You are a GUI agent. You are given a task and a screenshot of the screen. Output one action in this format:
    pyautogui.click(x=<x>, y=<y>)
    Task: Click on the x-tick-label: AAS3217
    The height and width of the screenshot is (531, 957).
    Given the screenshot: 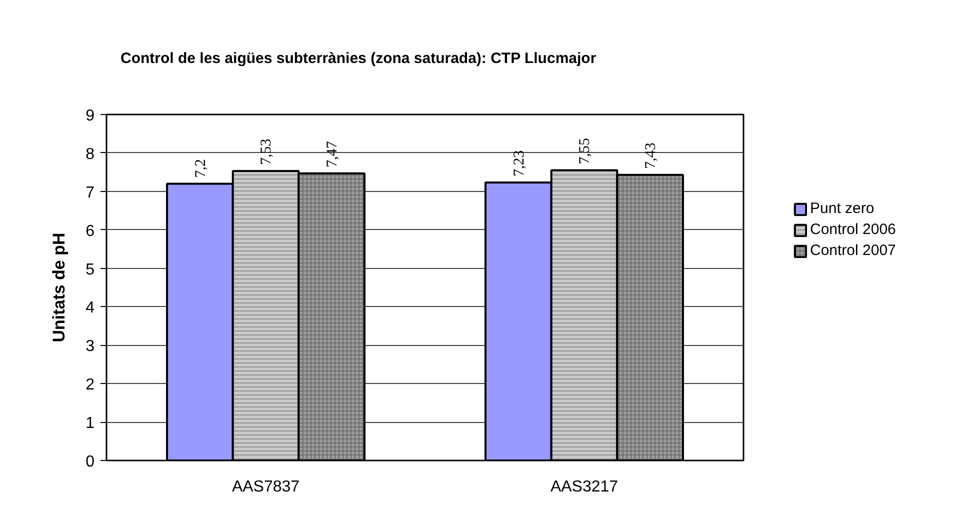 What is the action you would take?
    pyautogui.click(x=584, y=487)
    